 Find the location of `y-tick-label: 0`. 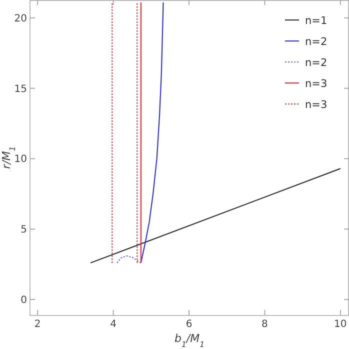

y-tick-label: 0 is located at coordinates (23, 300).